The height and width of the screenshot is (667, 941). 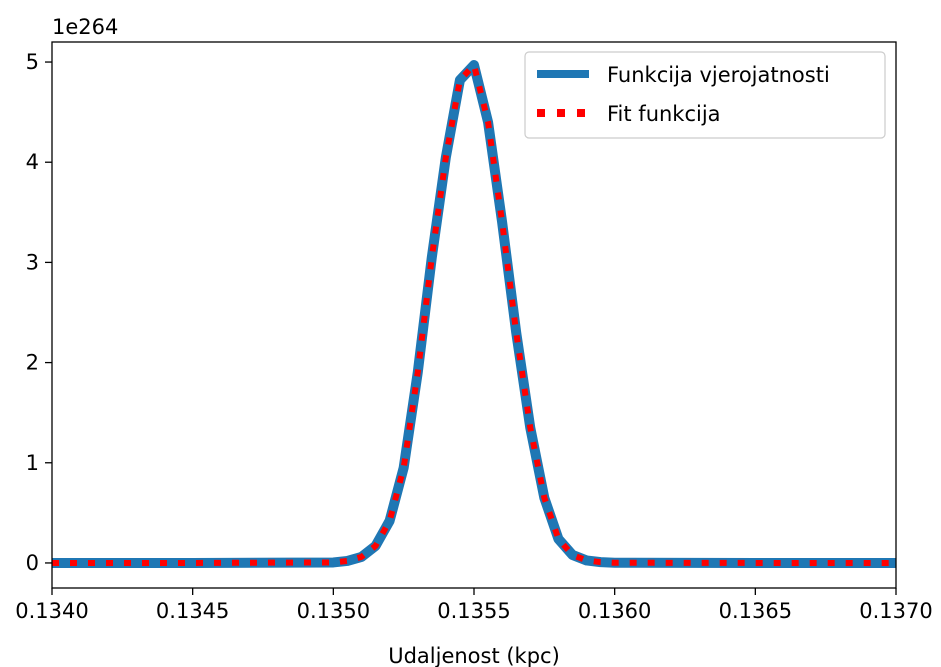 I want to click on y-tick-label: 4, so click(x=32, y=162).